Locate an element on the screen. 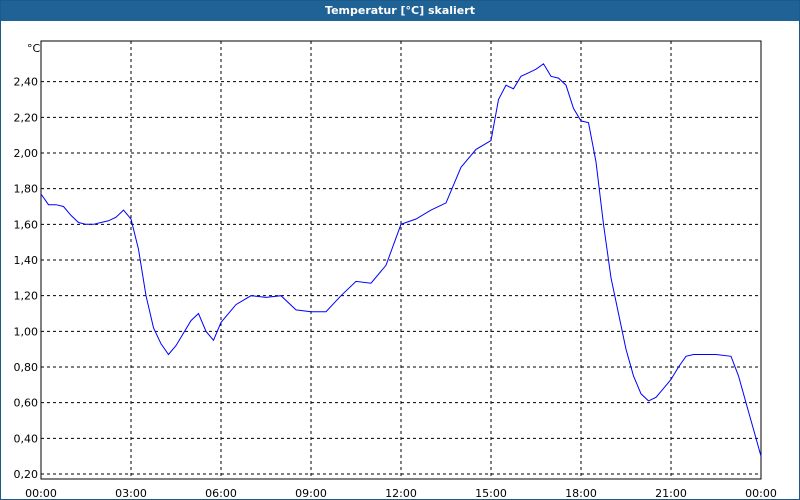  y-tick-label: 1,00 is located at coordinates (26, 331).